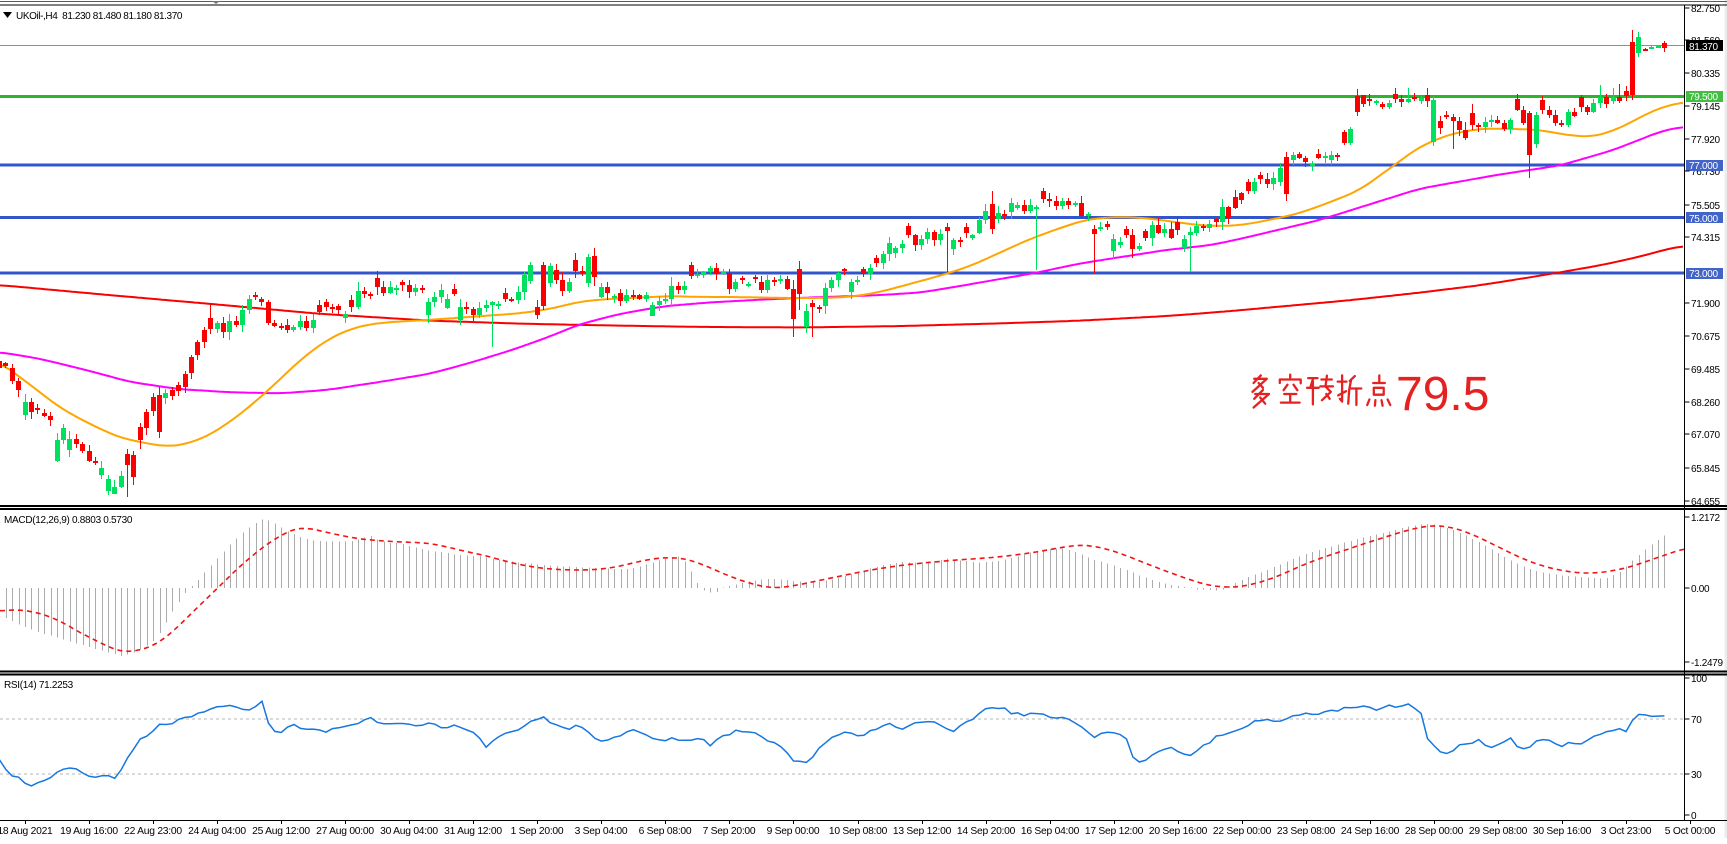 This screenshot has width=1727, height=844. Describe the element at coordinates (793, 831) in the screenshot. I see `svg-text: 9 Sep 00:00` at that location.